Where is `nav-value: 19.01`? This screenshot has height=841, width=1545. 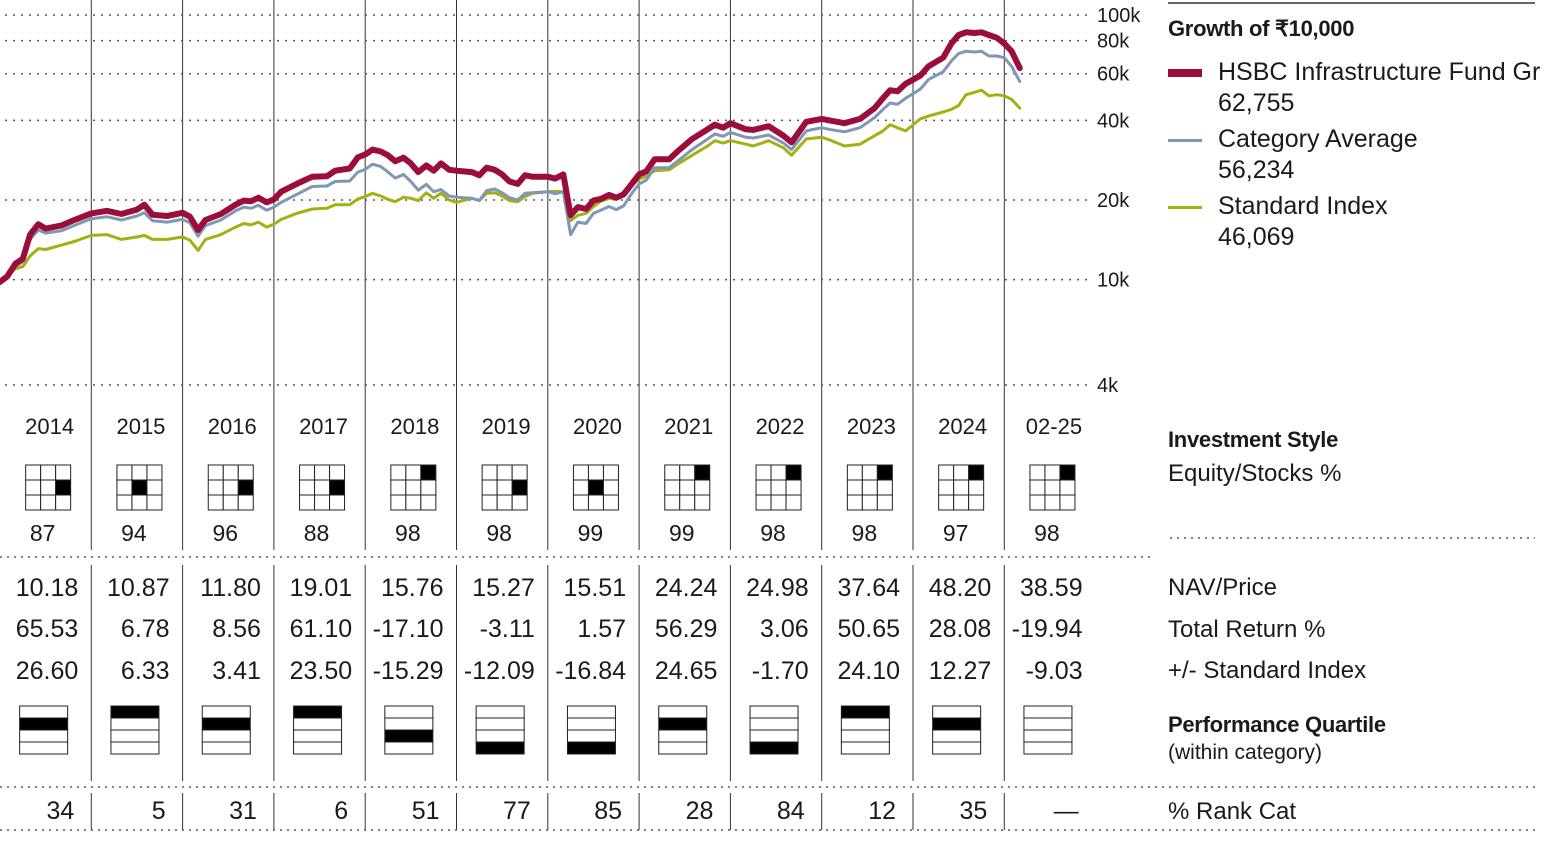
nav-value: 19.01 is located at coordinates (321, 588).